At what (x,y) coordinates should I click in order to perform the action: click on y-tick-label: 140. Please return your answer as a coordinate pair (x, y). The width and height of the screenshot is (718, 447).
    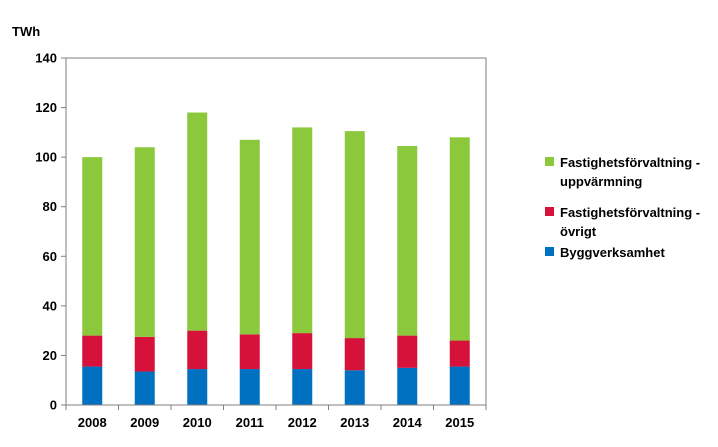
    Looking at the image, I should click on (46, 58).